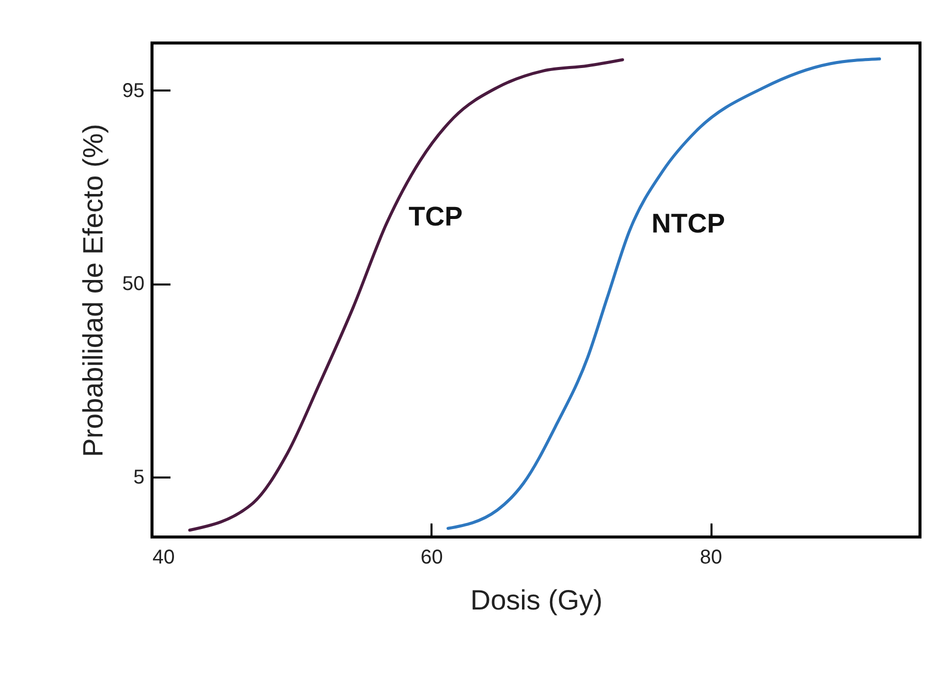 The image size is (948, 681). What do you see at coordinates (435, 216) in the screenshot?
I see `series-label: TCP` at bounding box center [435, 216].